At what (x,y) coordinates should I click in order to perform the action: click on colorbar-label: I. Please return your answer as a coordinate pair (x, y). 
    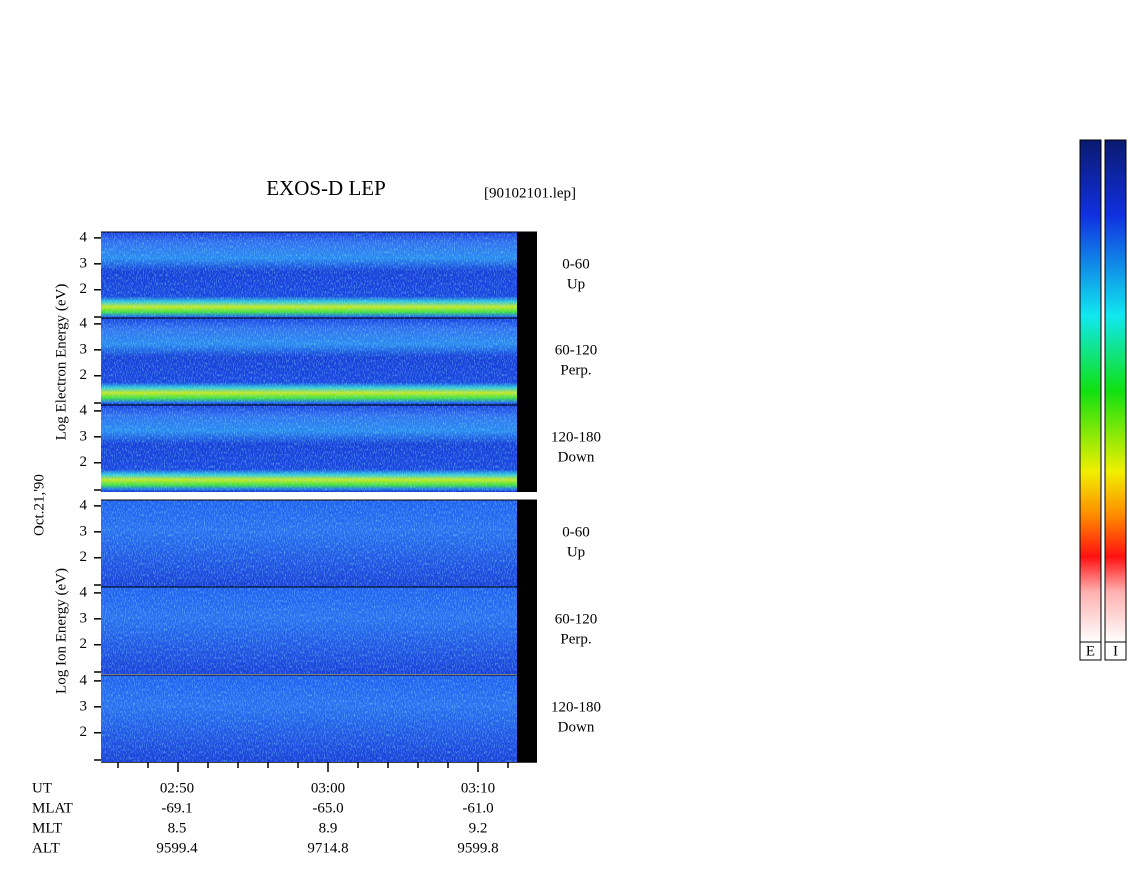
    Looking at the image, I should click on (1115, 651).